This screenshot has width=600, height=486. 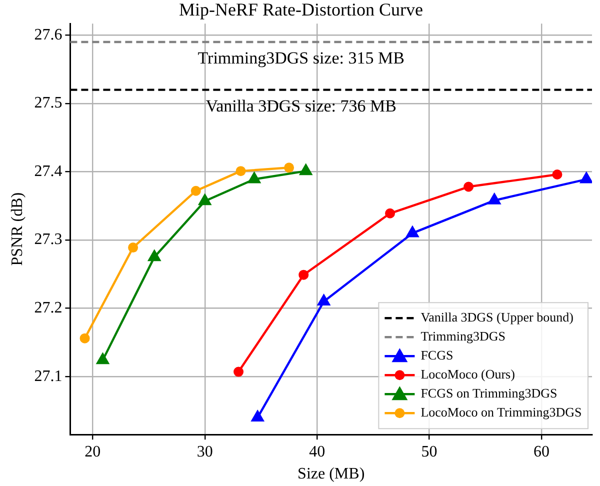 What do you see at coordinates (48, 171) in the screenshot?
I see `y-tick-label: 27.4` at bounding box center [48, 171].